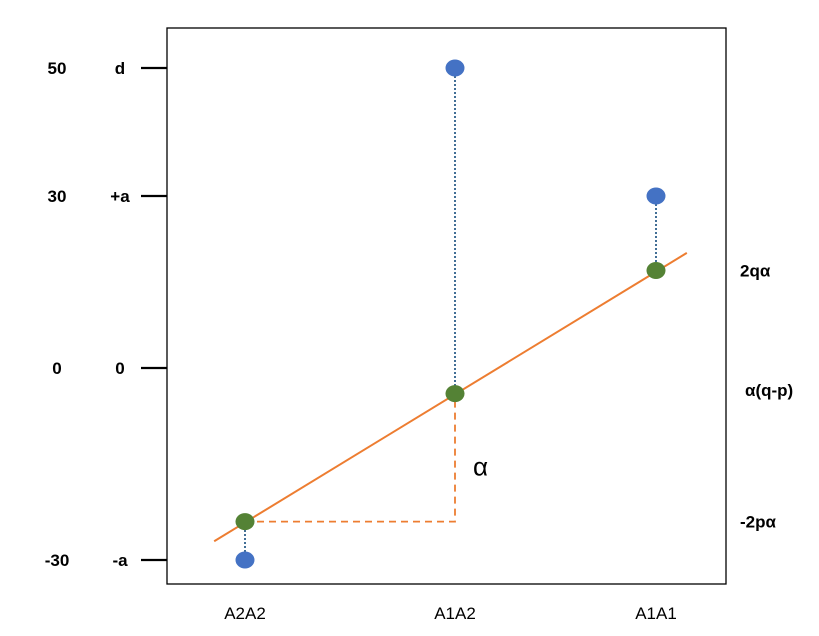 Image resolution: width=819 pixels, height=636 pixels. I want to click on right-annotation-label: 2qα, so click(755, 271).